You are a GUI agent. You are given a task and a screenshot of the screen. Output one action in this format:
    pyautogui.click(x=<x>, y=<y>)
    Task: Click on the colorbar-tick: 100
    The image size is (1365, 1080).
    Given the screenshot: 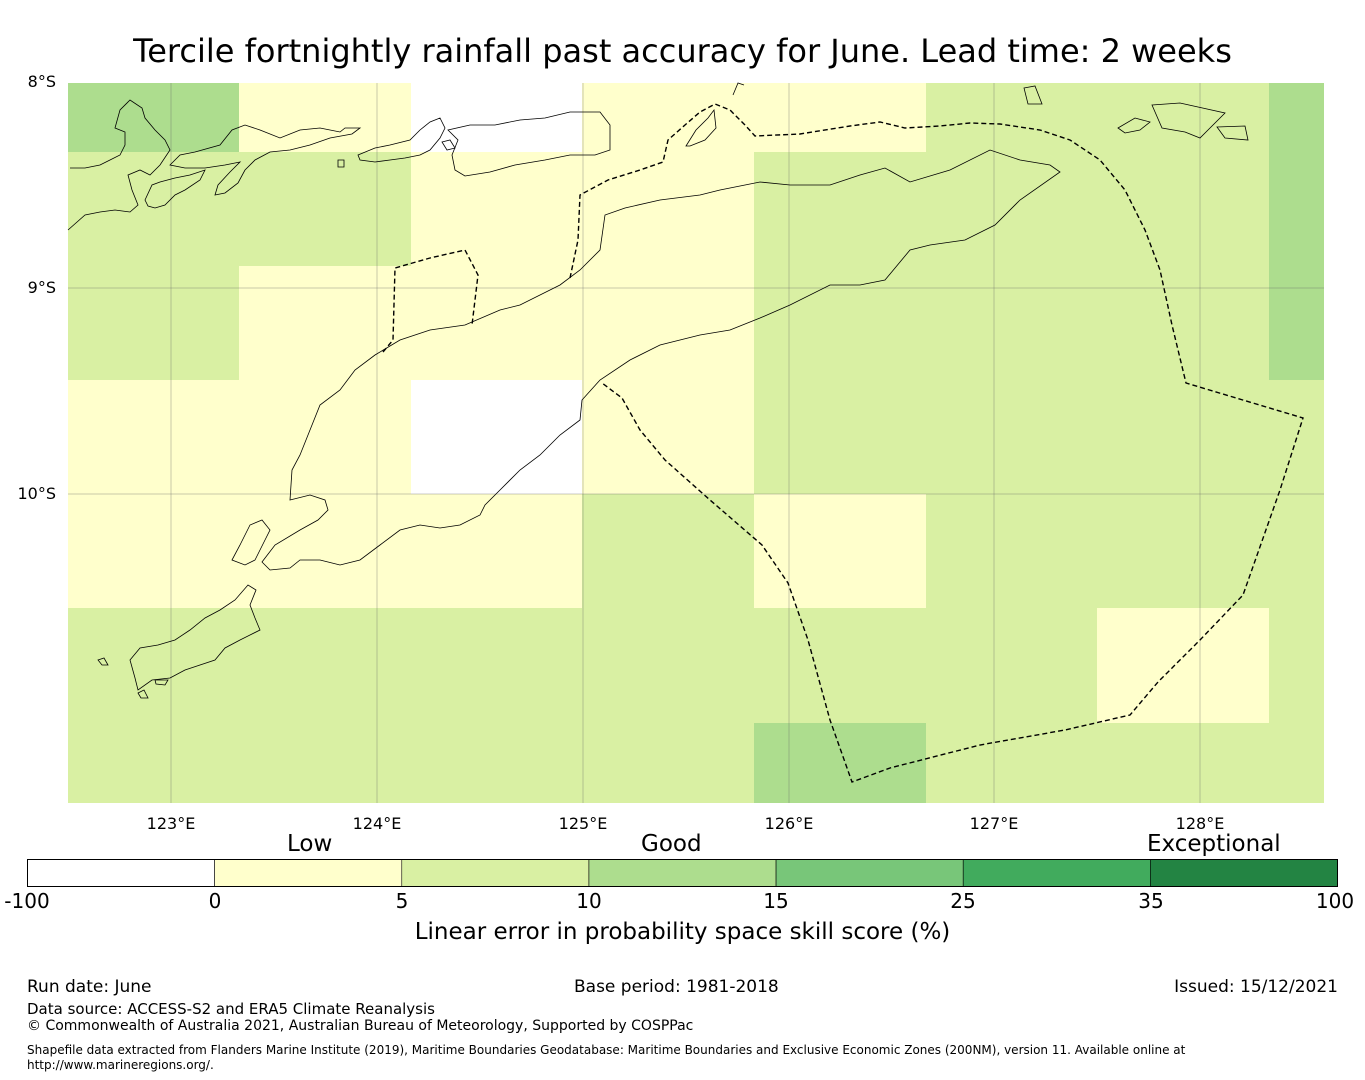 What is the action you would take?
    pyautogui.click(x=1335, y=901)
    